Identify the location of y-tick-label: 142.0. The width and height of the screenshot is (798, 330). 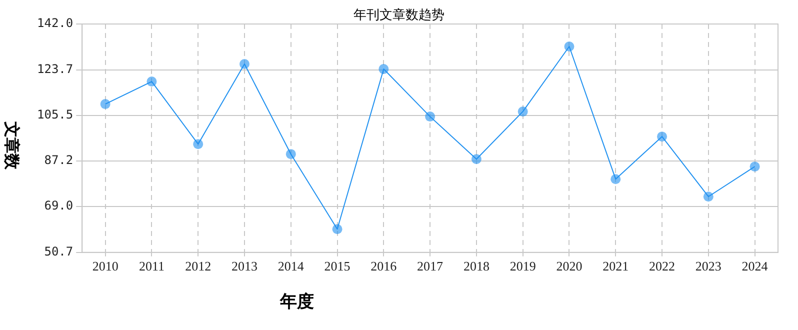
(55, 23).